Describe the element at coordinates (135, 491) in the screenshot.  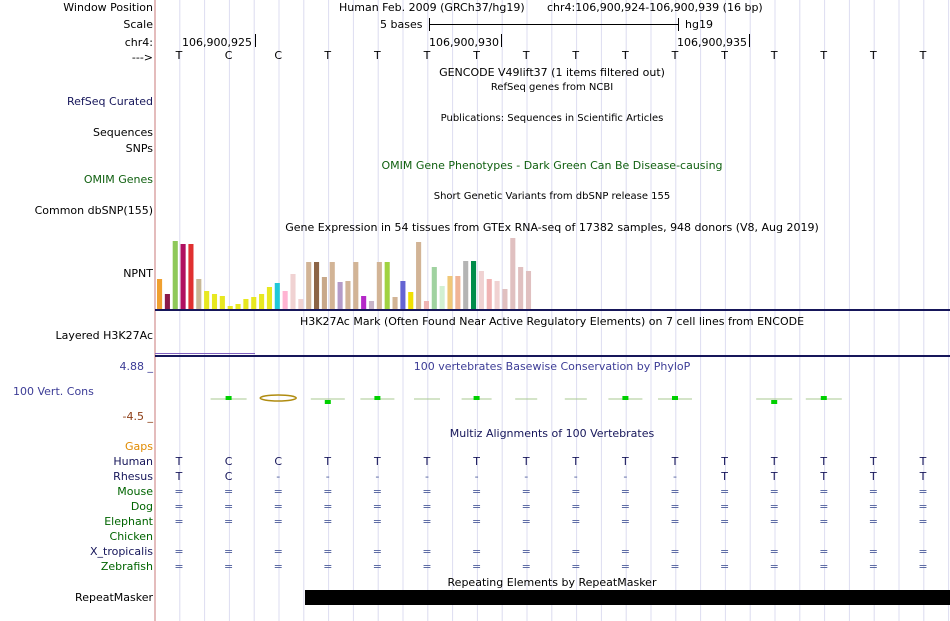
I see `species-label: Mouse` at that location.